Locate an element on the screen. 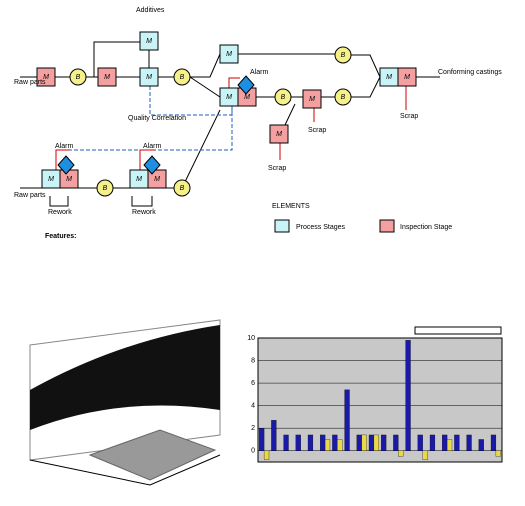 The image size is (525, 506). diagram-label: ELEMENTS is located at coordinates (291, 206).